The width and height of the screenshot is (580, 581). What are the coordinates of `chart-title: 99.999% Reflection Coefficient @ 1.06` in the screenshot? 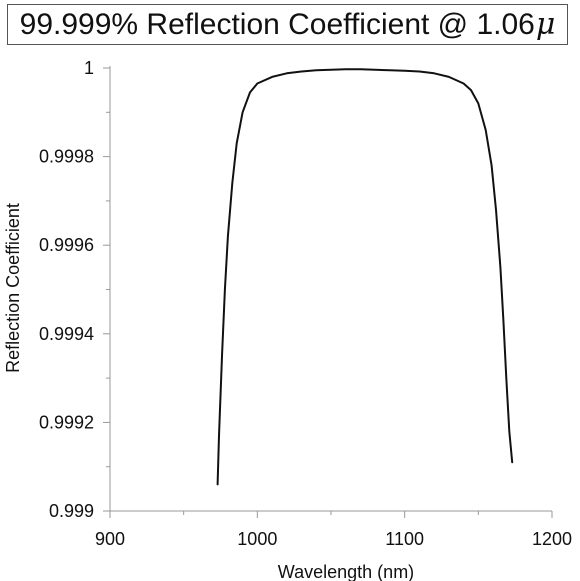 It's located at (277, 24).